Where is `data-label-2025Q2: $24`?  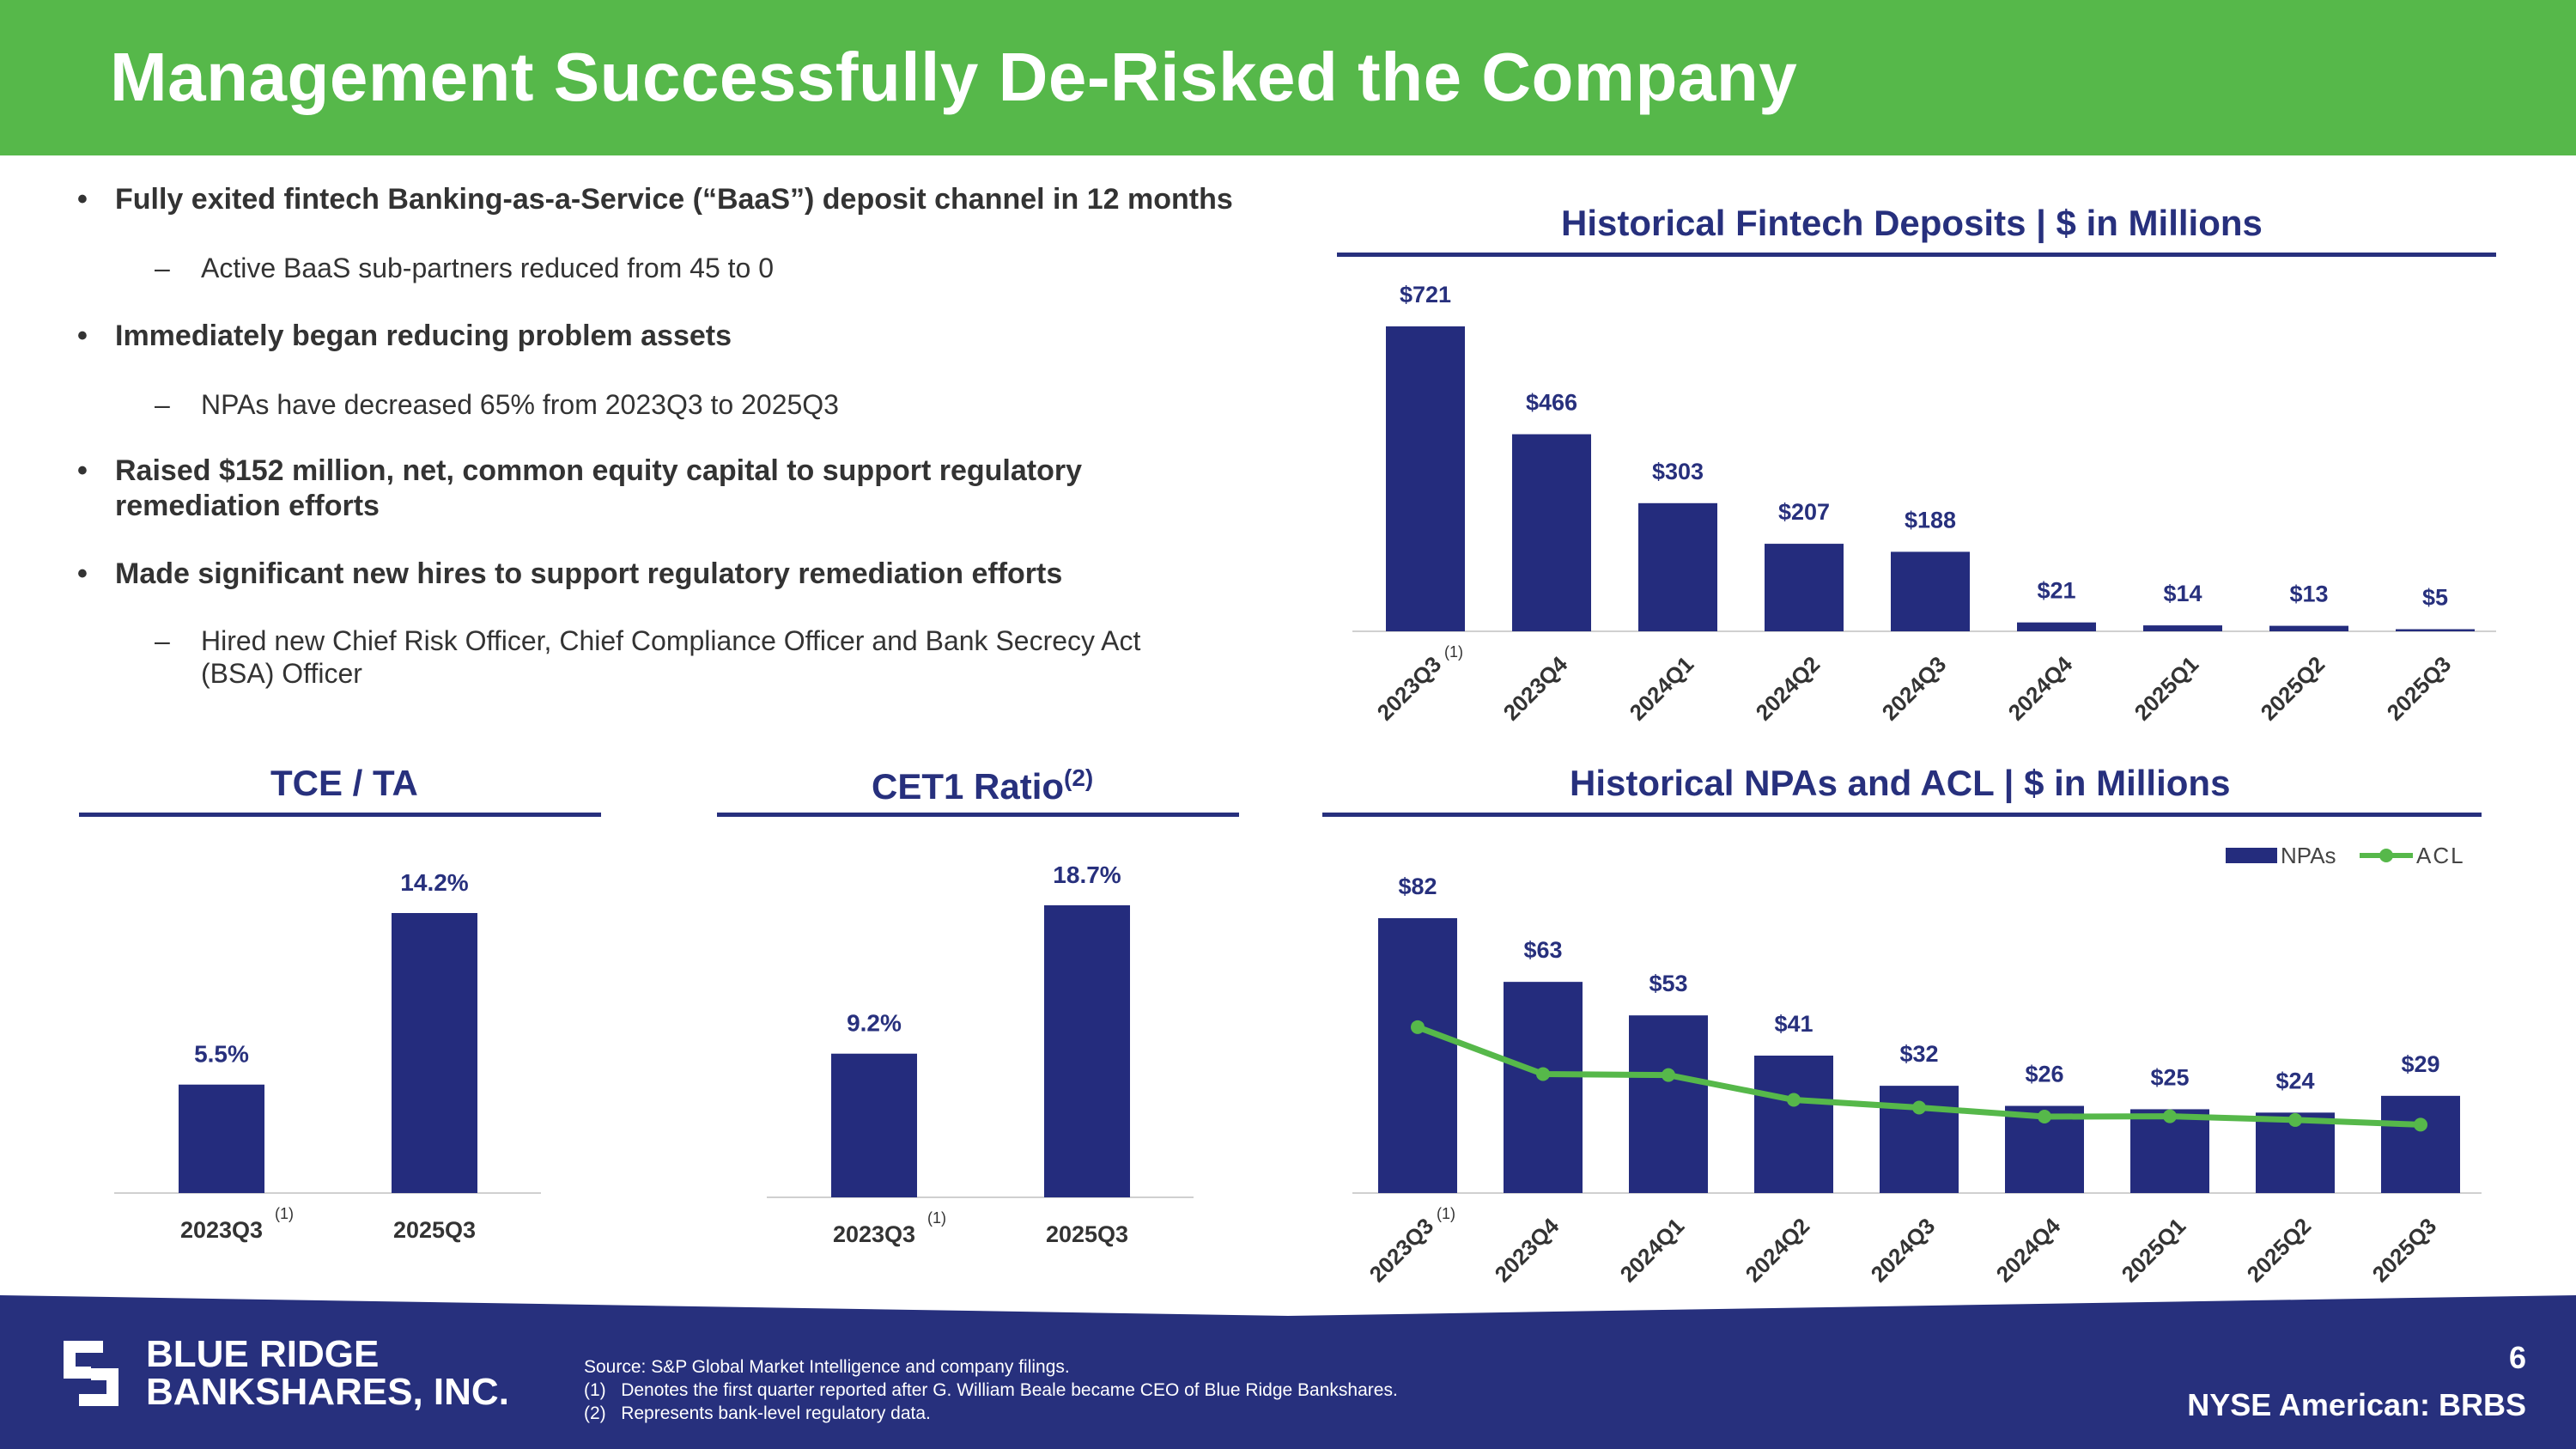
data-label-2025Q2: $24 is located at coordinates (2295, 1080).